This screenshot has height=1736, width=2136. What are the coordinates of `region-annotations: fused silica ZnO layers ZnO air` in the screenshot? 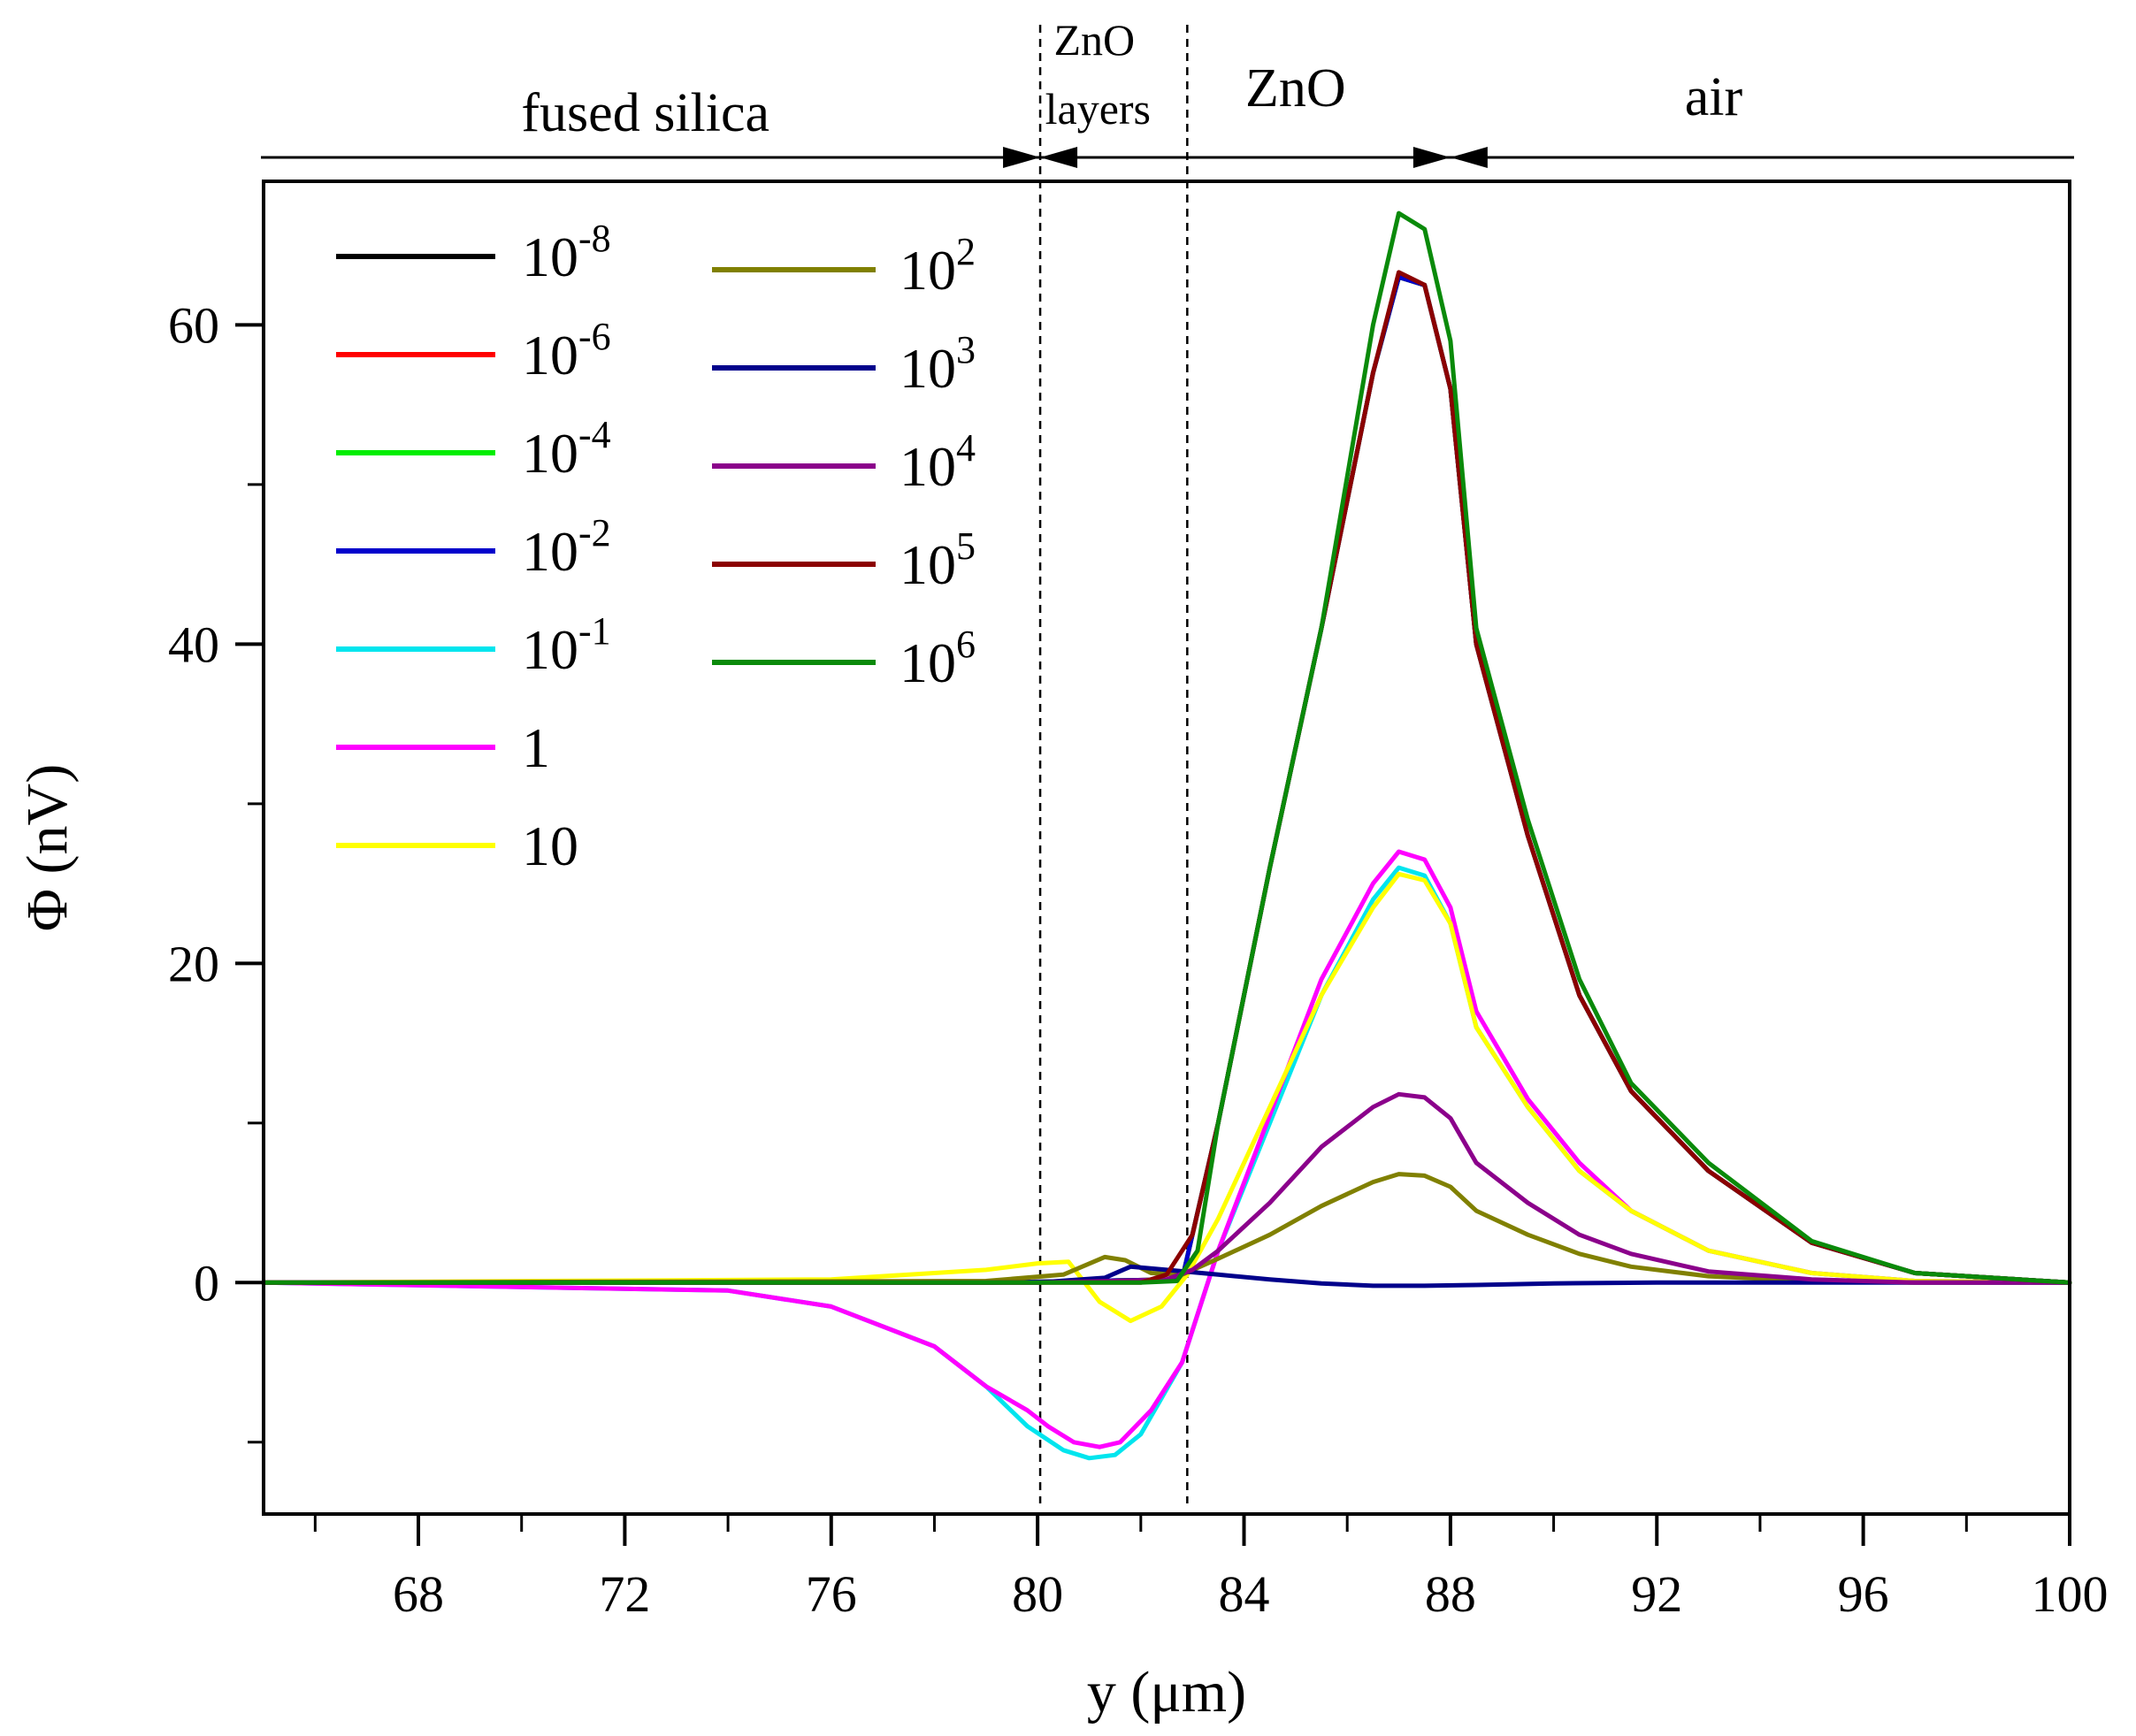 It's located at (1167, 91).